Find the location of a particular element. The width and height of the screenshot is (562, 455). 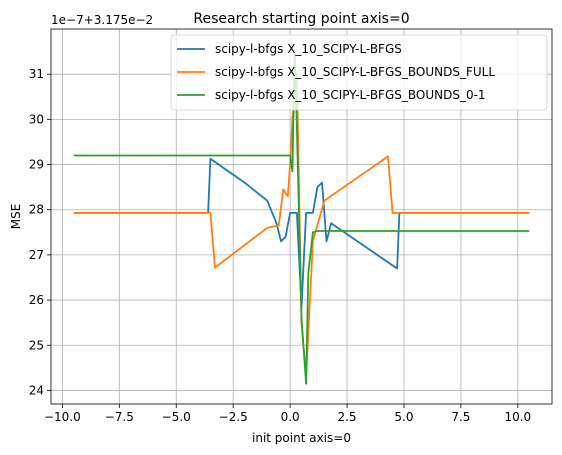

y-tick-label: 26 is located at coordinates (36, 300).